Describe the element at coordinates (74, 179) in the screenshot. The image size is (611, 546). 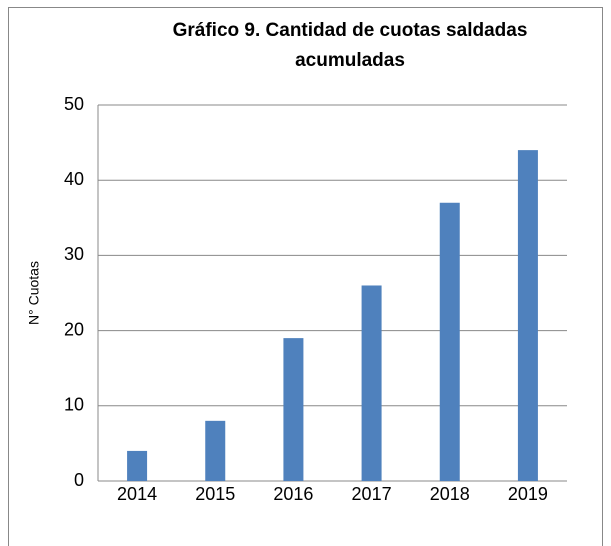
I see `y-tick-label: 40` at that location.